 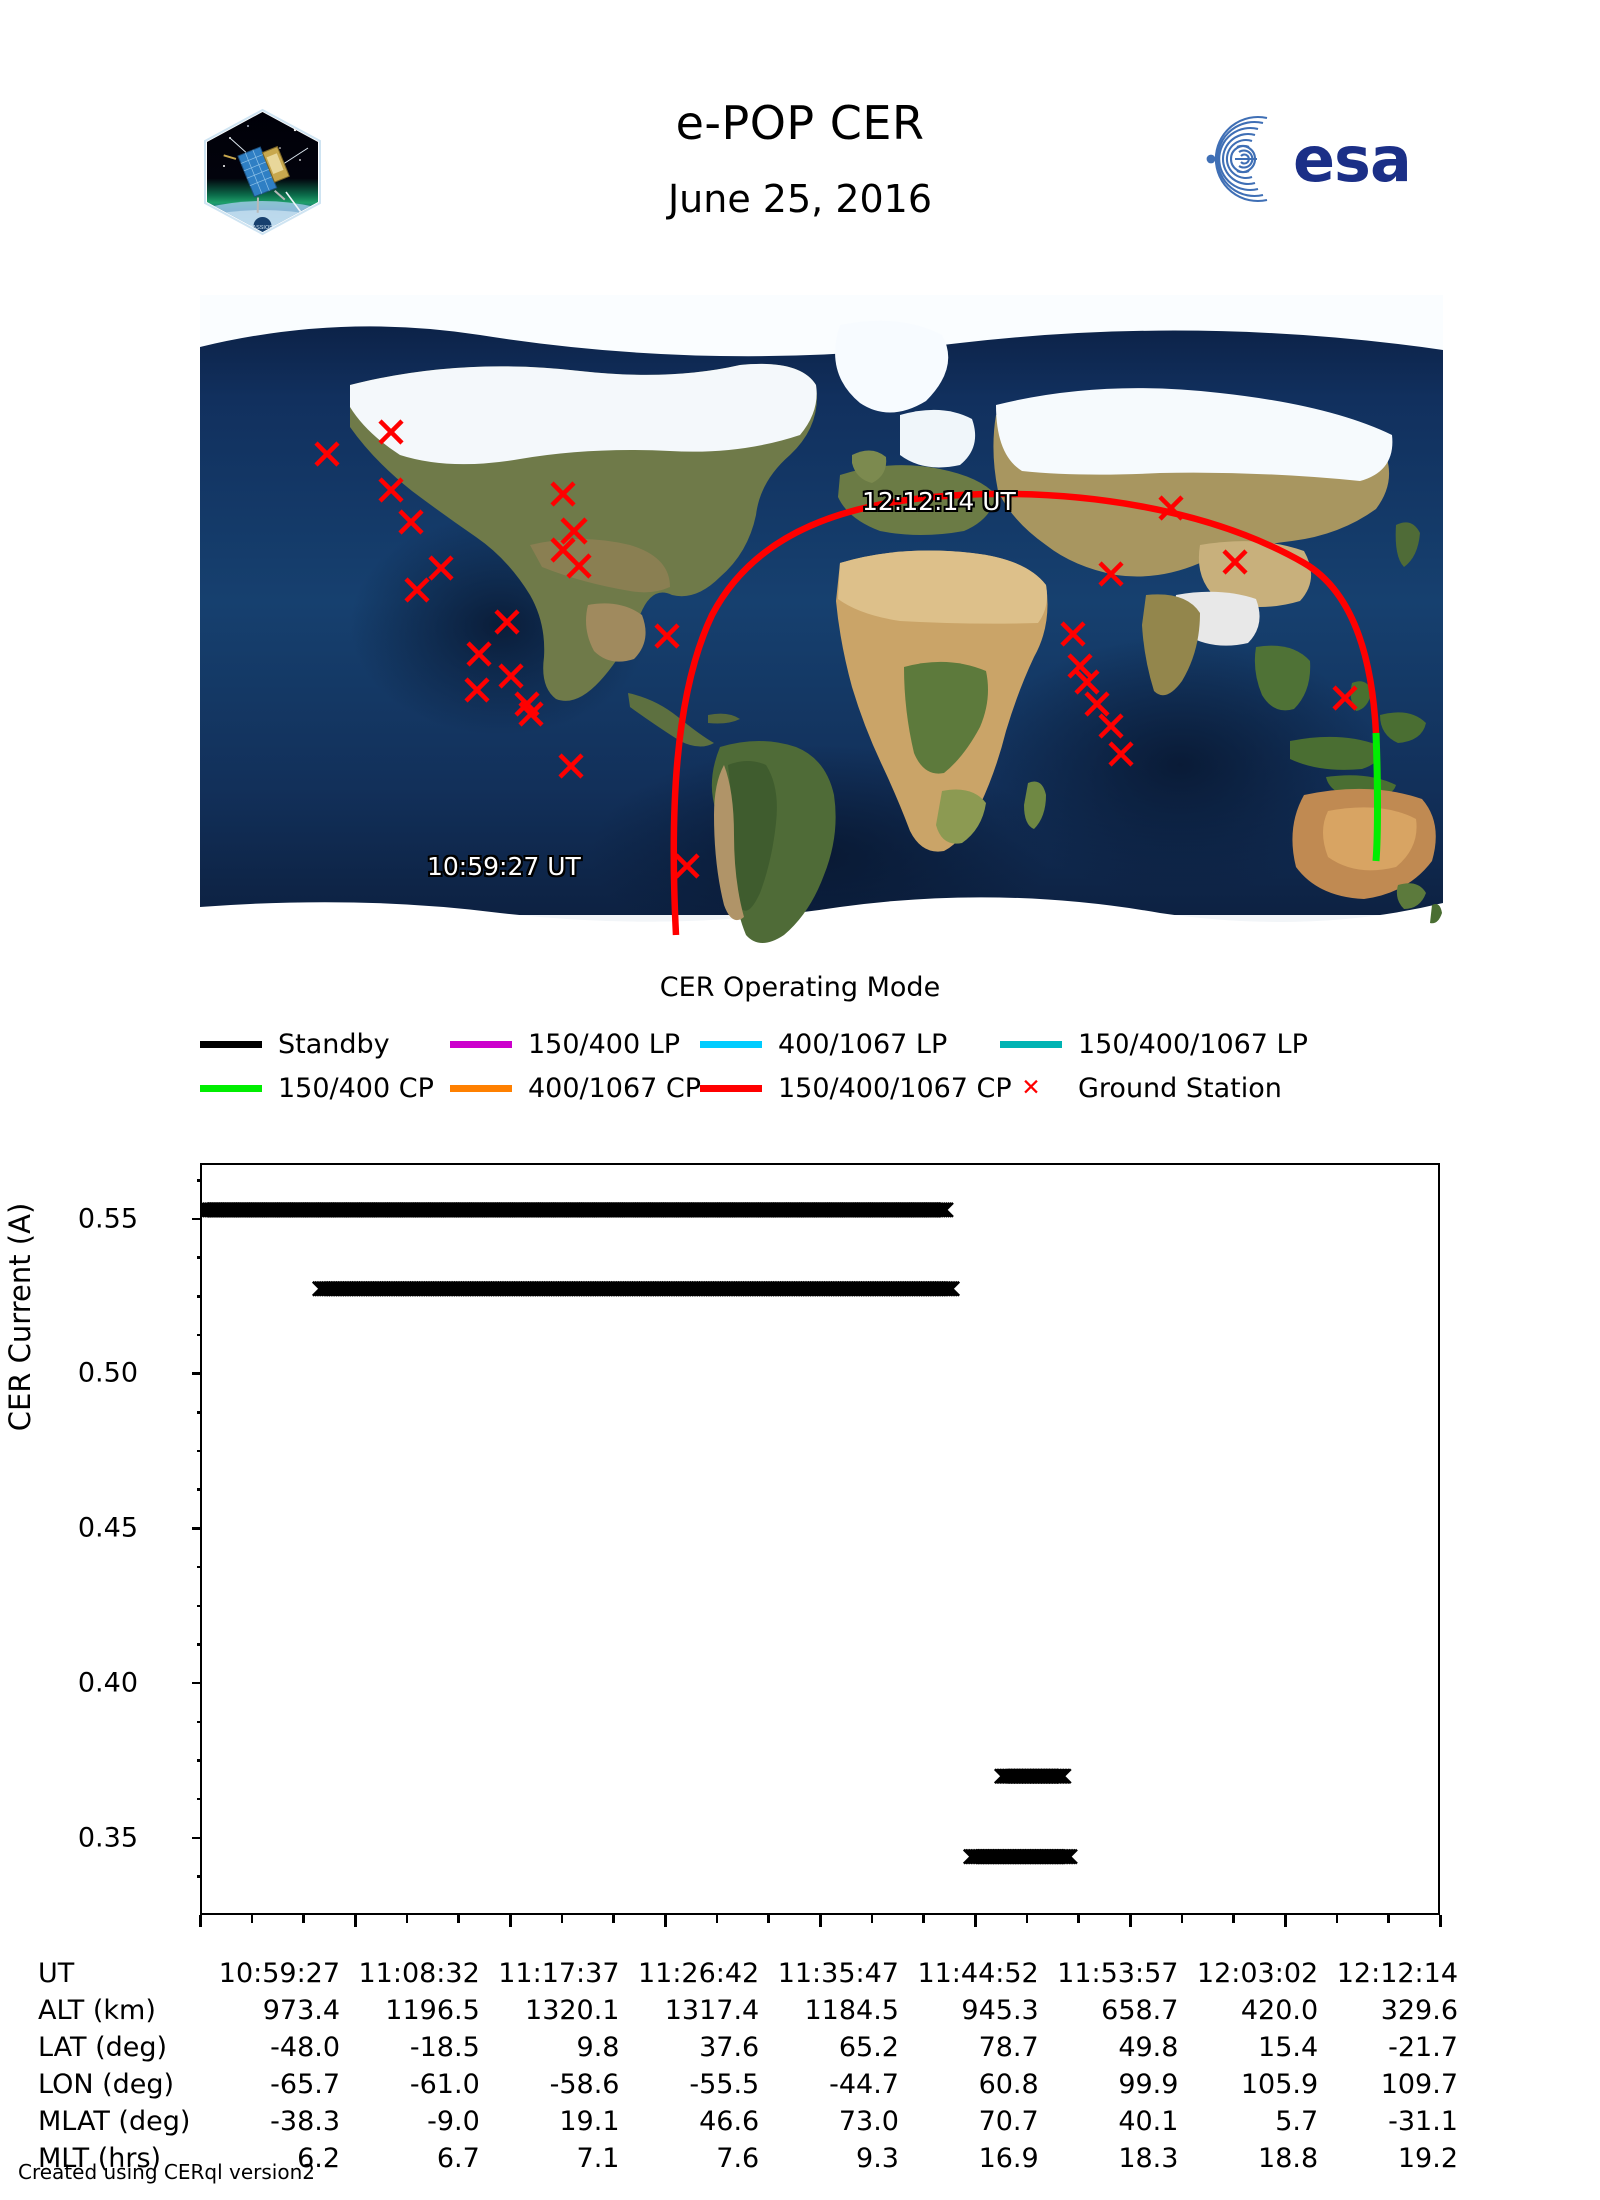 I want to click on legend-label-150-400-cp: 150/400 CP, so click(x=356, y=1088).